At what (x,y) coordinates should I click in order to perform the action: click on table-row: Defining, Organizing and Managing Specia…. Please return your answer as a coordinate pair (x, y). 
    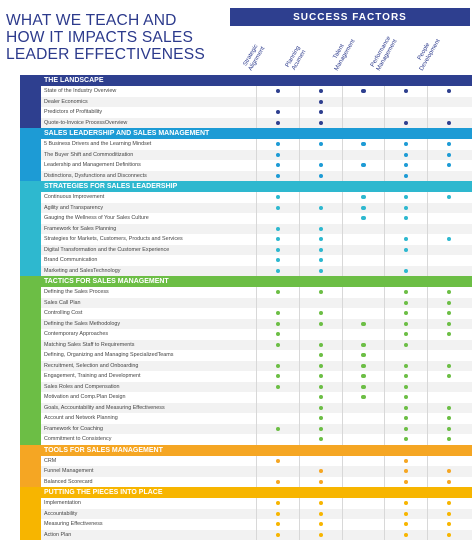
    Looking at the image, I should click on (256, 355).